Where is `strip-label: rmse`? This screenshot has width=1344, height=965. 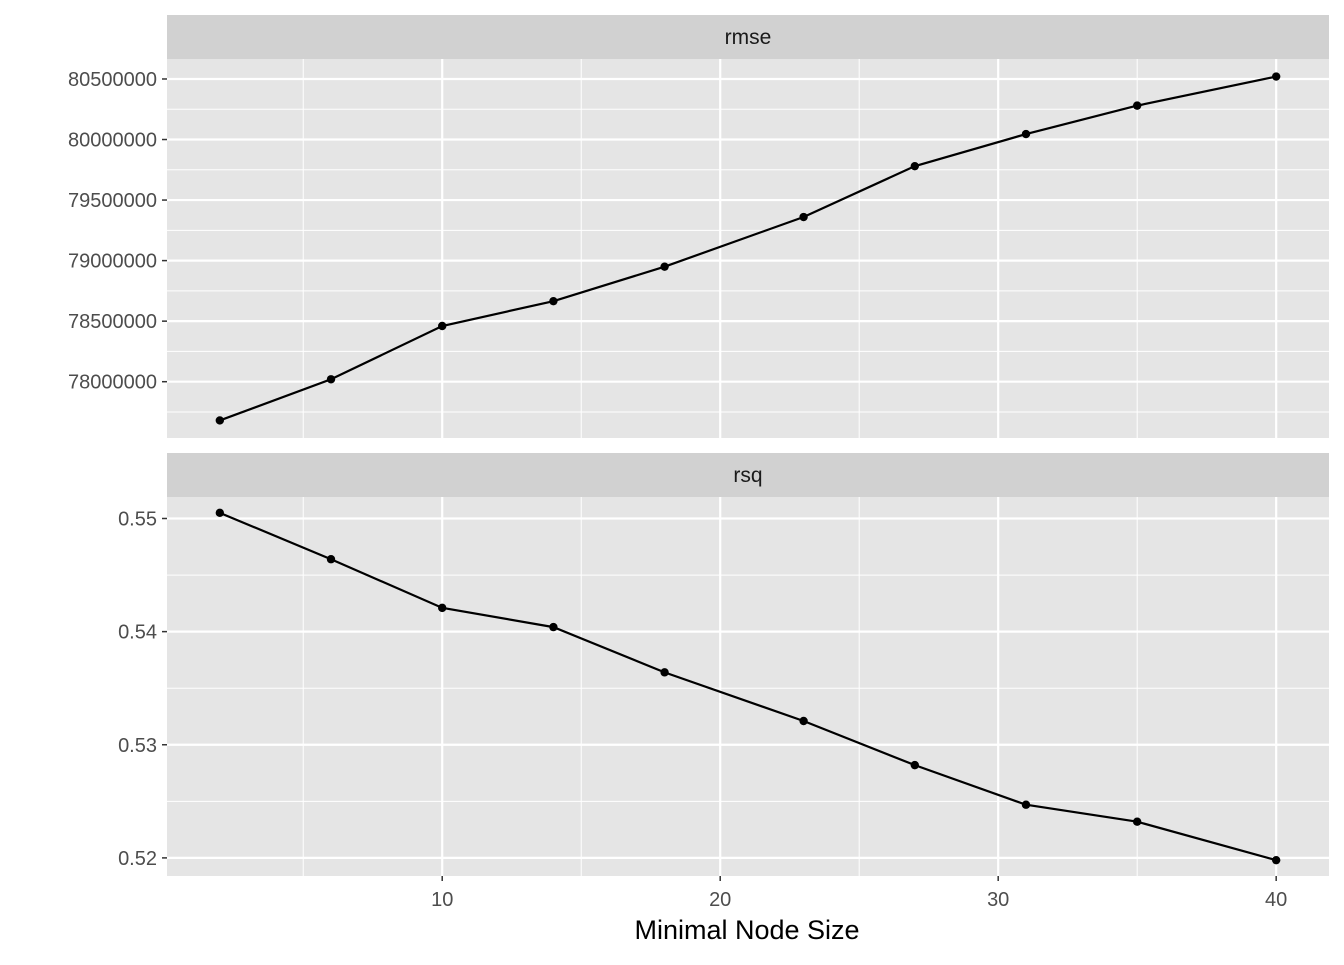 strip-label: rmse is located at coordinates (748, 37).